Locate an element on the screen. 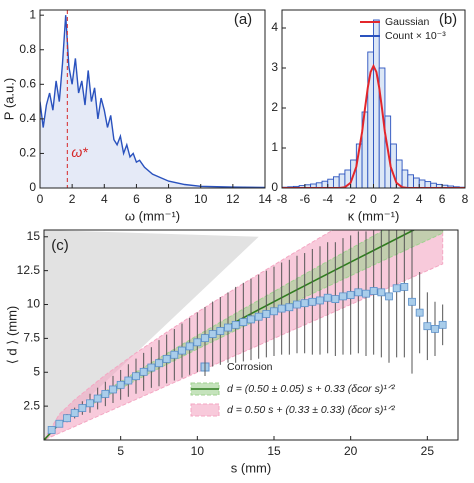  y-tick-label: 7.5 is located at coordinates (31, 338).